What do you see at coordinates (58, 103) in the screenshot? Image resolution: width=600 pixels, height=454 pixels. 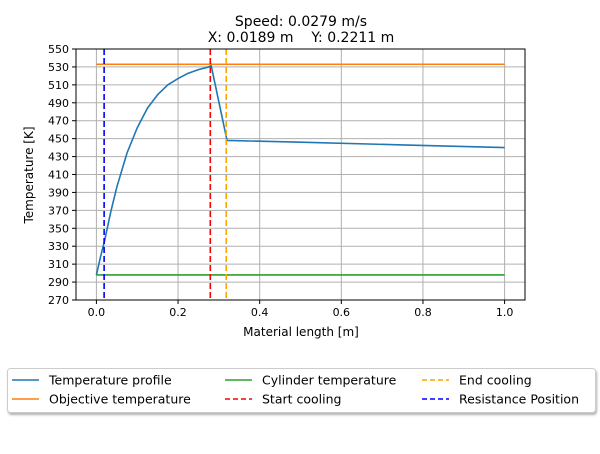 I see `y-tick-label: 490` at bounding box center [58, 103].